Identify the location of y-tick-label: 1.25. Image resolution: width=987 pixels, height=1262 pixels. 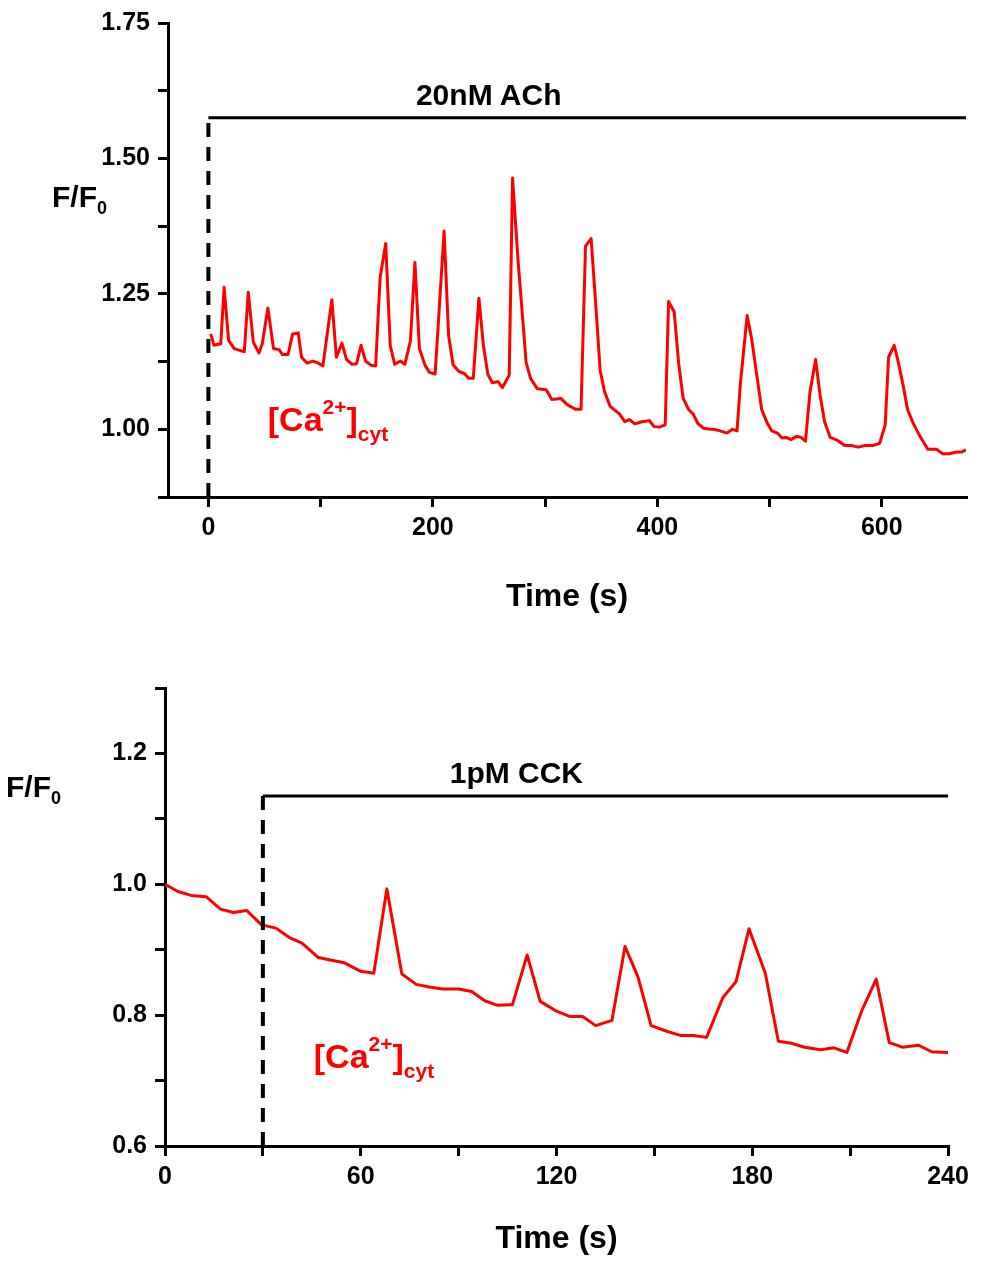
(126, 291).